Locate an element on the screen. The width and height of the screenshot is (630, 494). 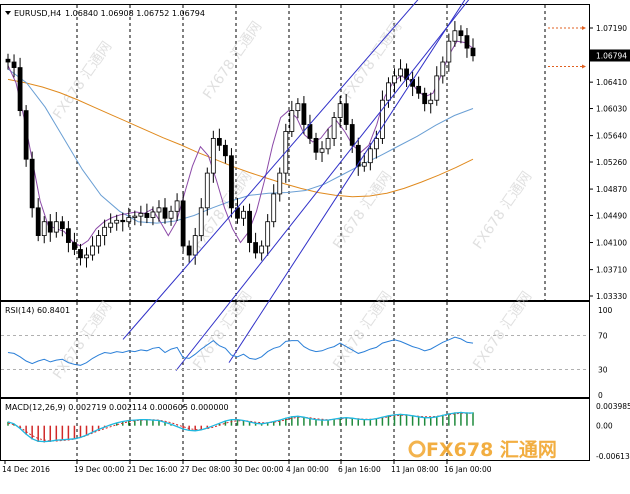
rsi-tick-label: 100 is located at coordinates (605, 310).